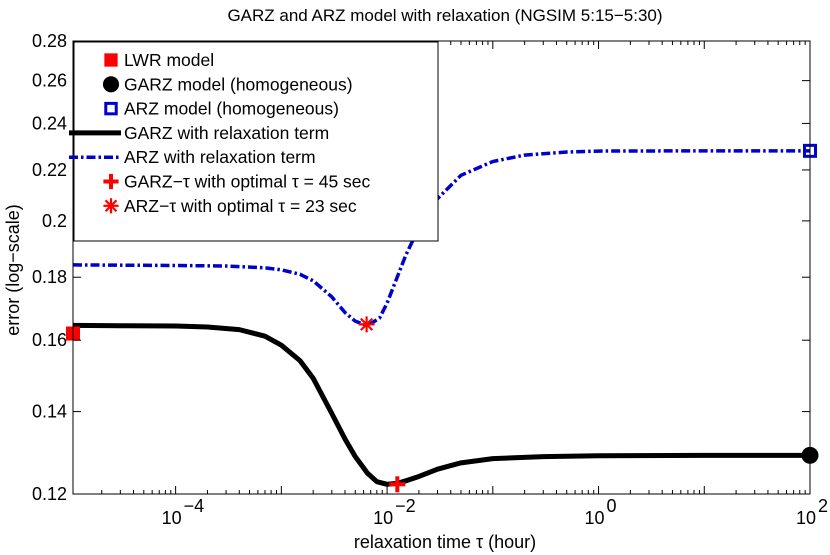 This screenshot has width=830, height=555. What do you see at coordinates (397, 484) in the screenshot?
I see `garz-optimal-marker` at bounding box center [397, 484].